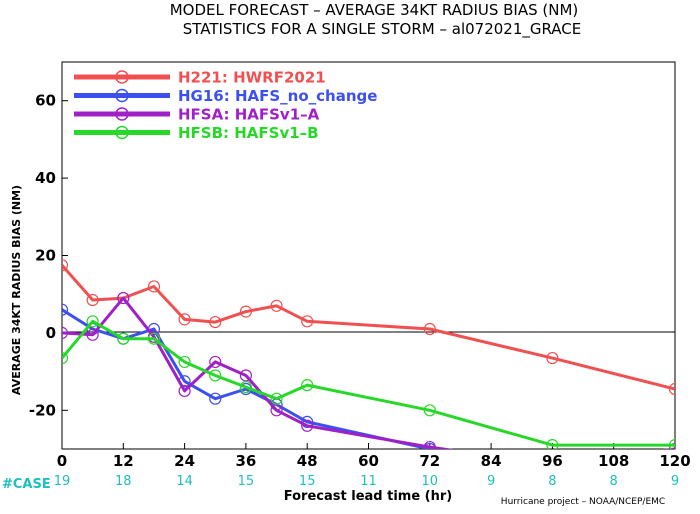 The height and width of the screenshot is (514, 700). I want to click on y-tick-label: 60, so click(45, 101).